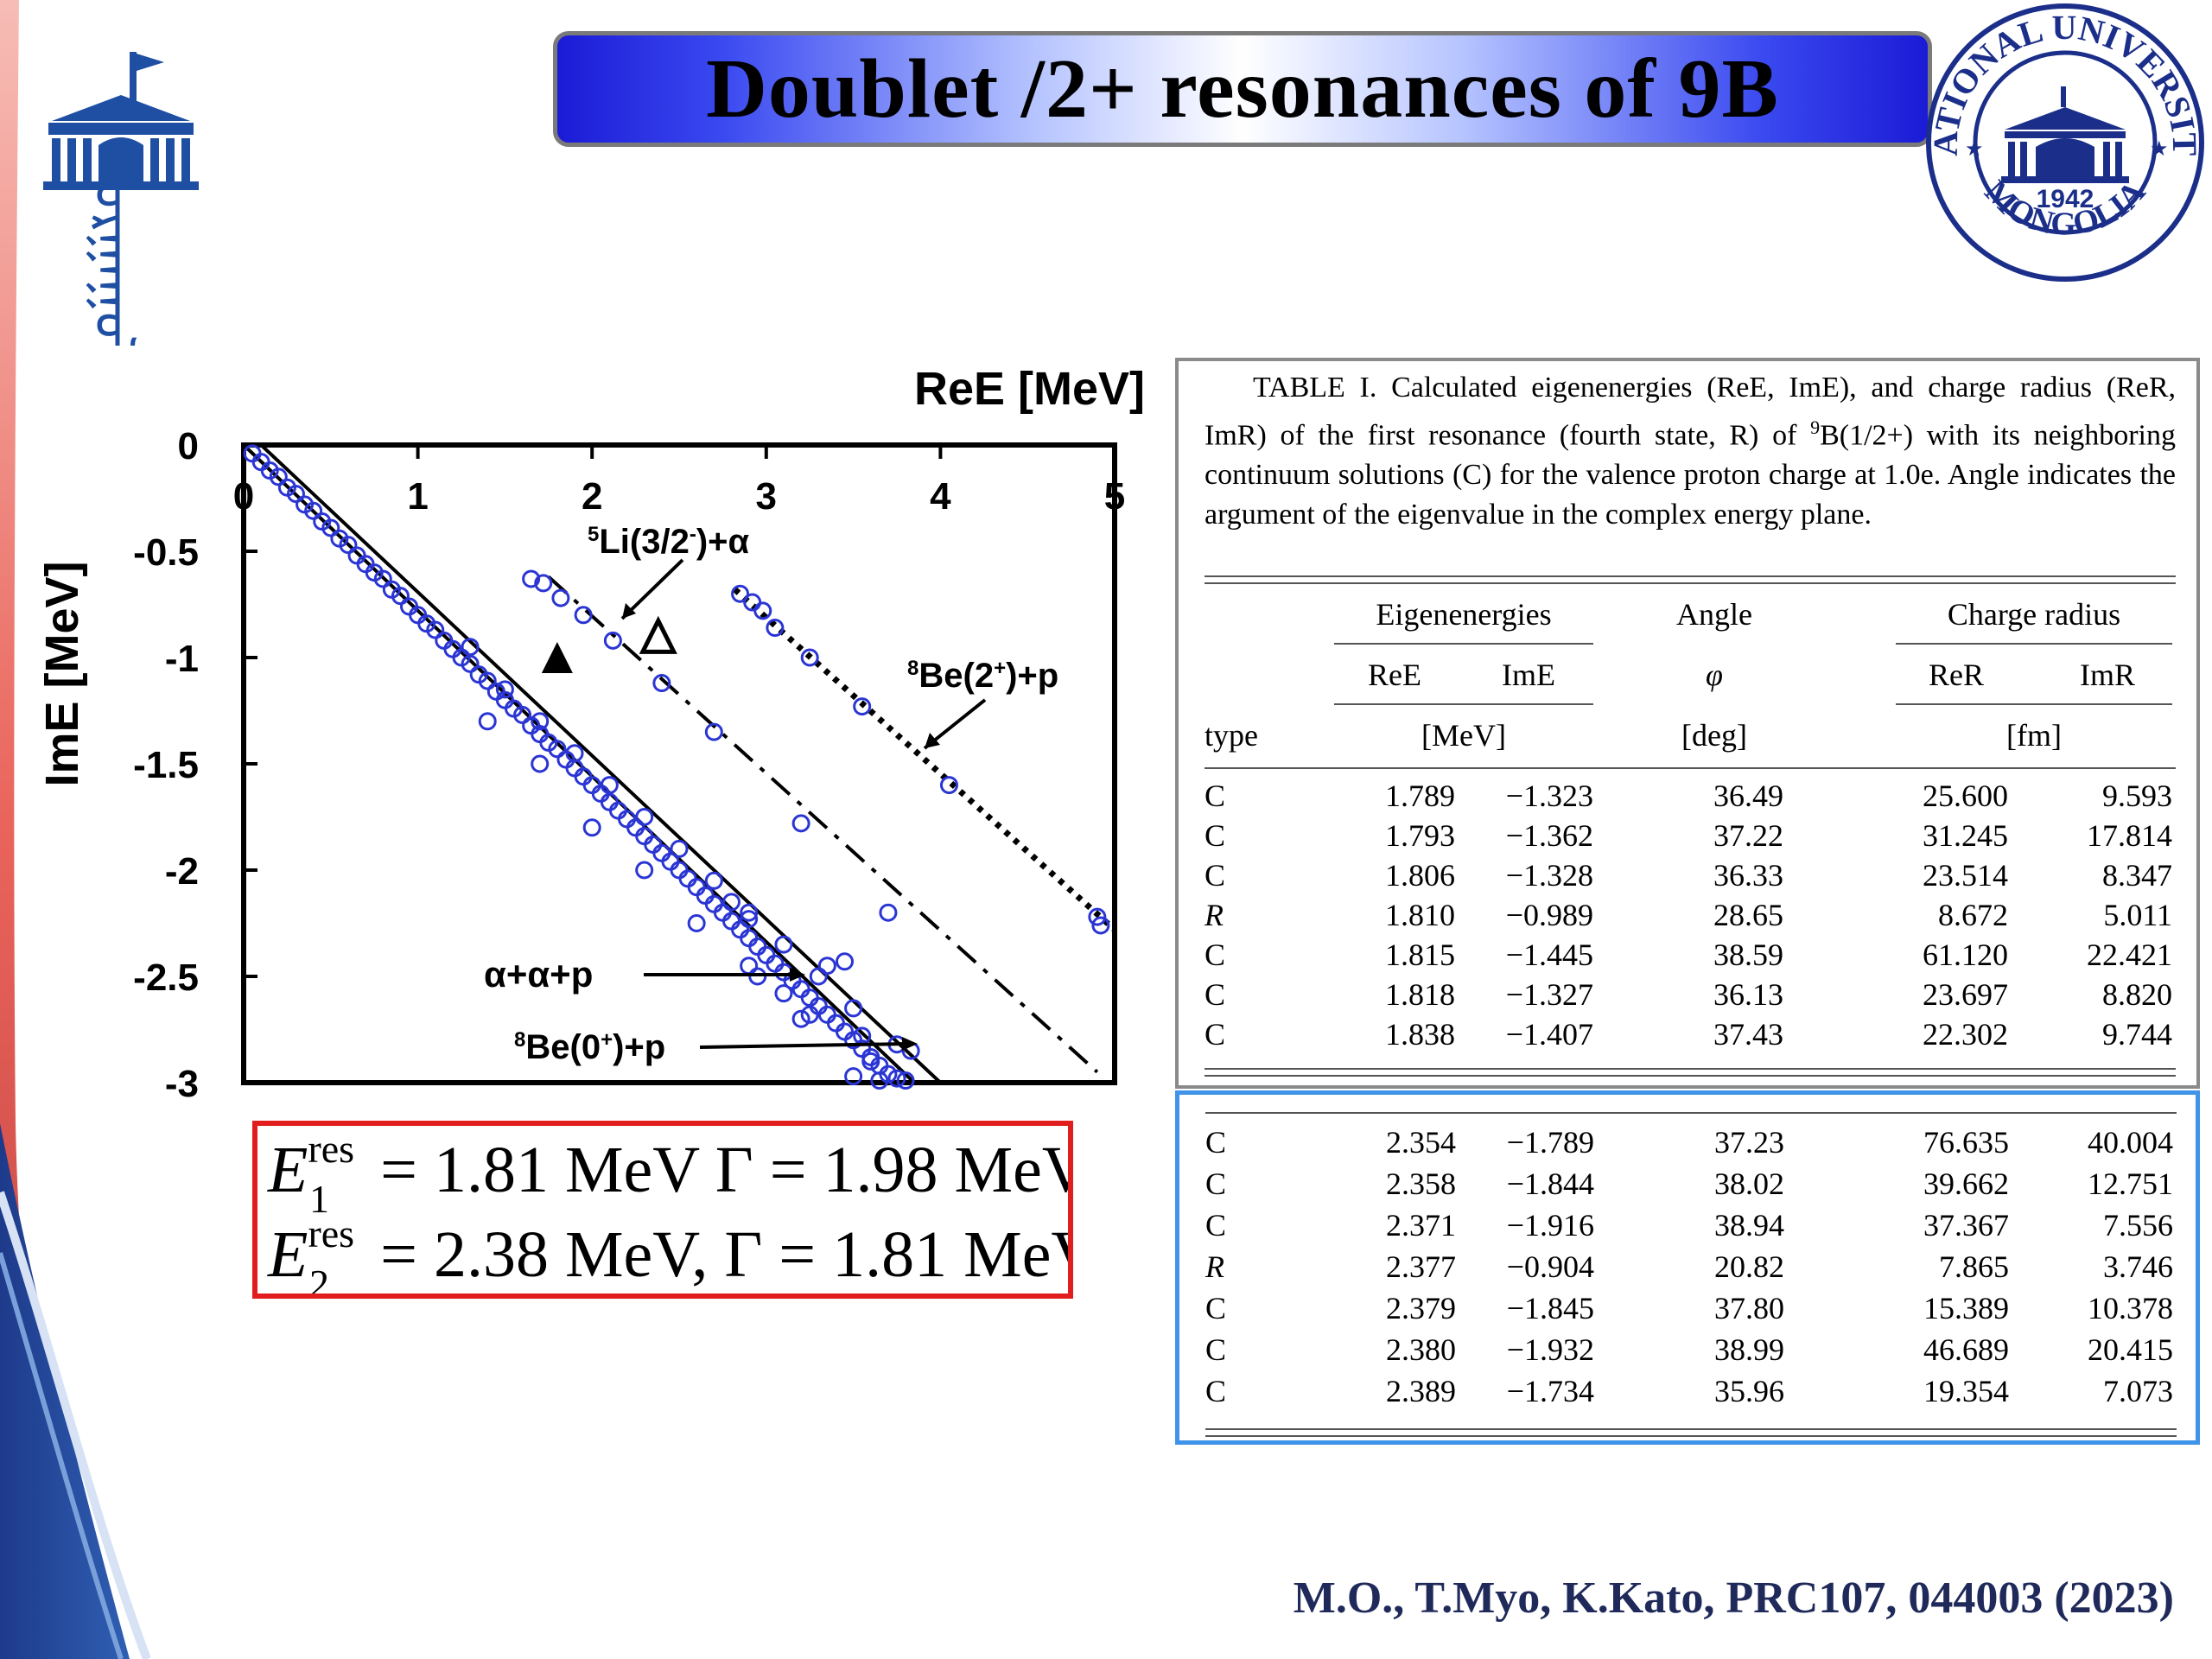 The width and height of the screenshot is (2212, 1659). I want to click on table-cell: 2.380, so click(1421, 1349).